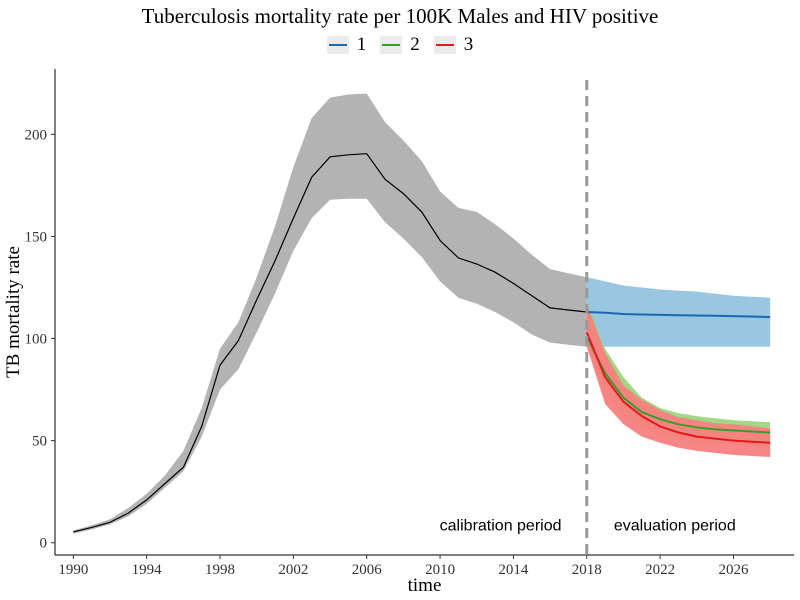 This screenshot has height=600, width=800. Describe the element at coordinates (425, 585) in the screenshot. I see `x-axis-title: time` at that location.